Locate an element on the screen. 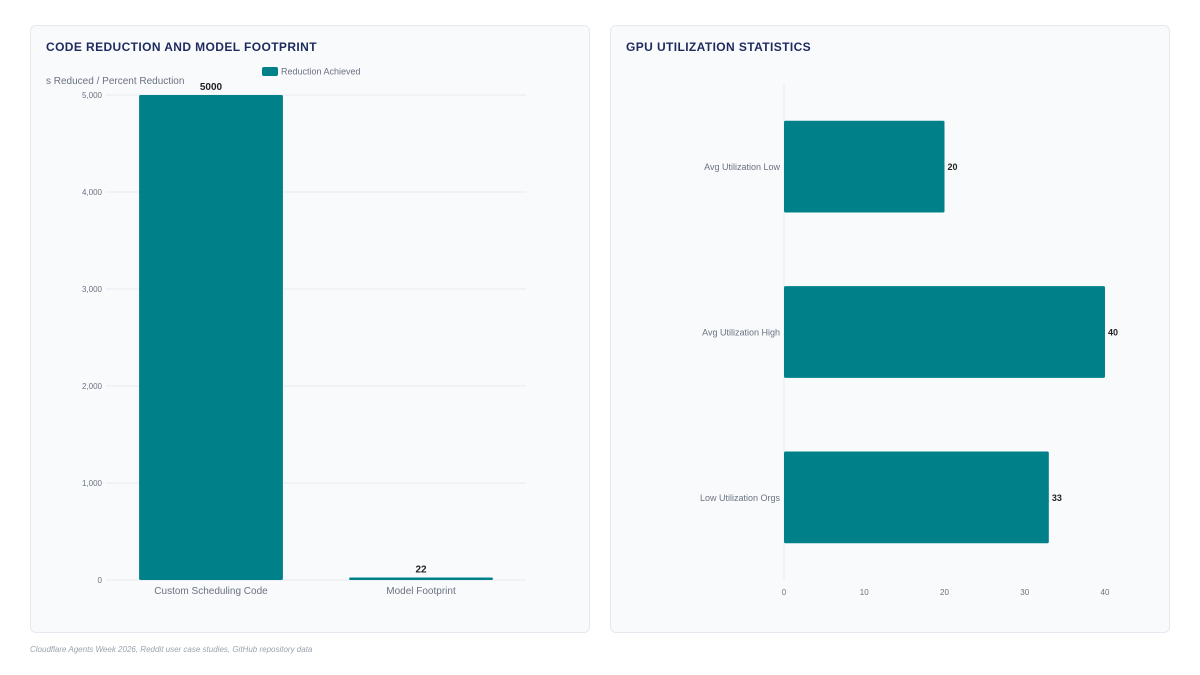 The image size is (1200, 675). x-tick-label: 0 is located at coordinates (784, 592).